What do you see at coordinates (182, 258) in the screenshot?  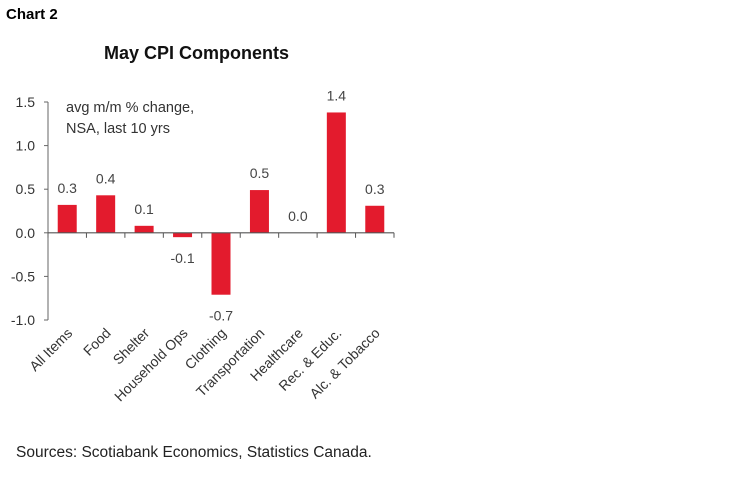 I see `data-label: -0.1` at bounding box center [182, 258].